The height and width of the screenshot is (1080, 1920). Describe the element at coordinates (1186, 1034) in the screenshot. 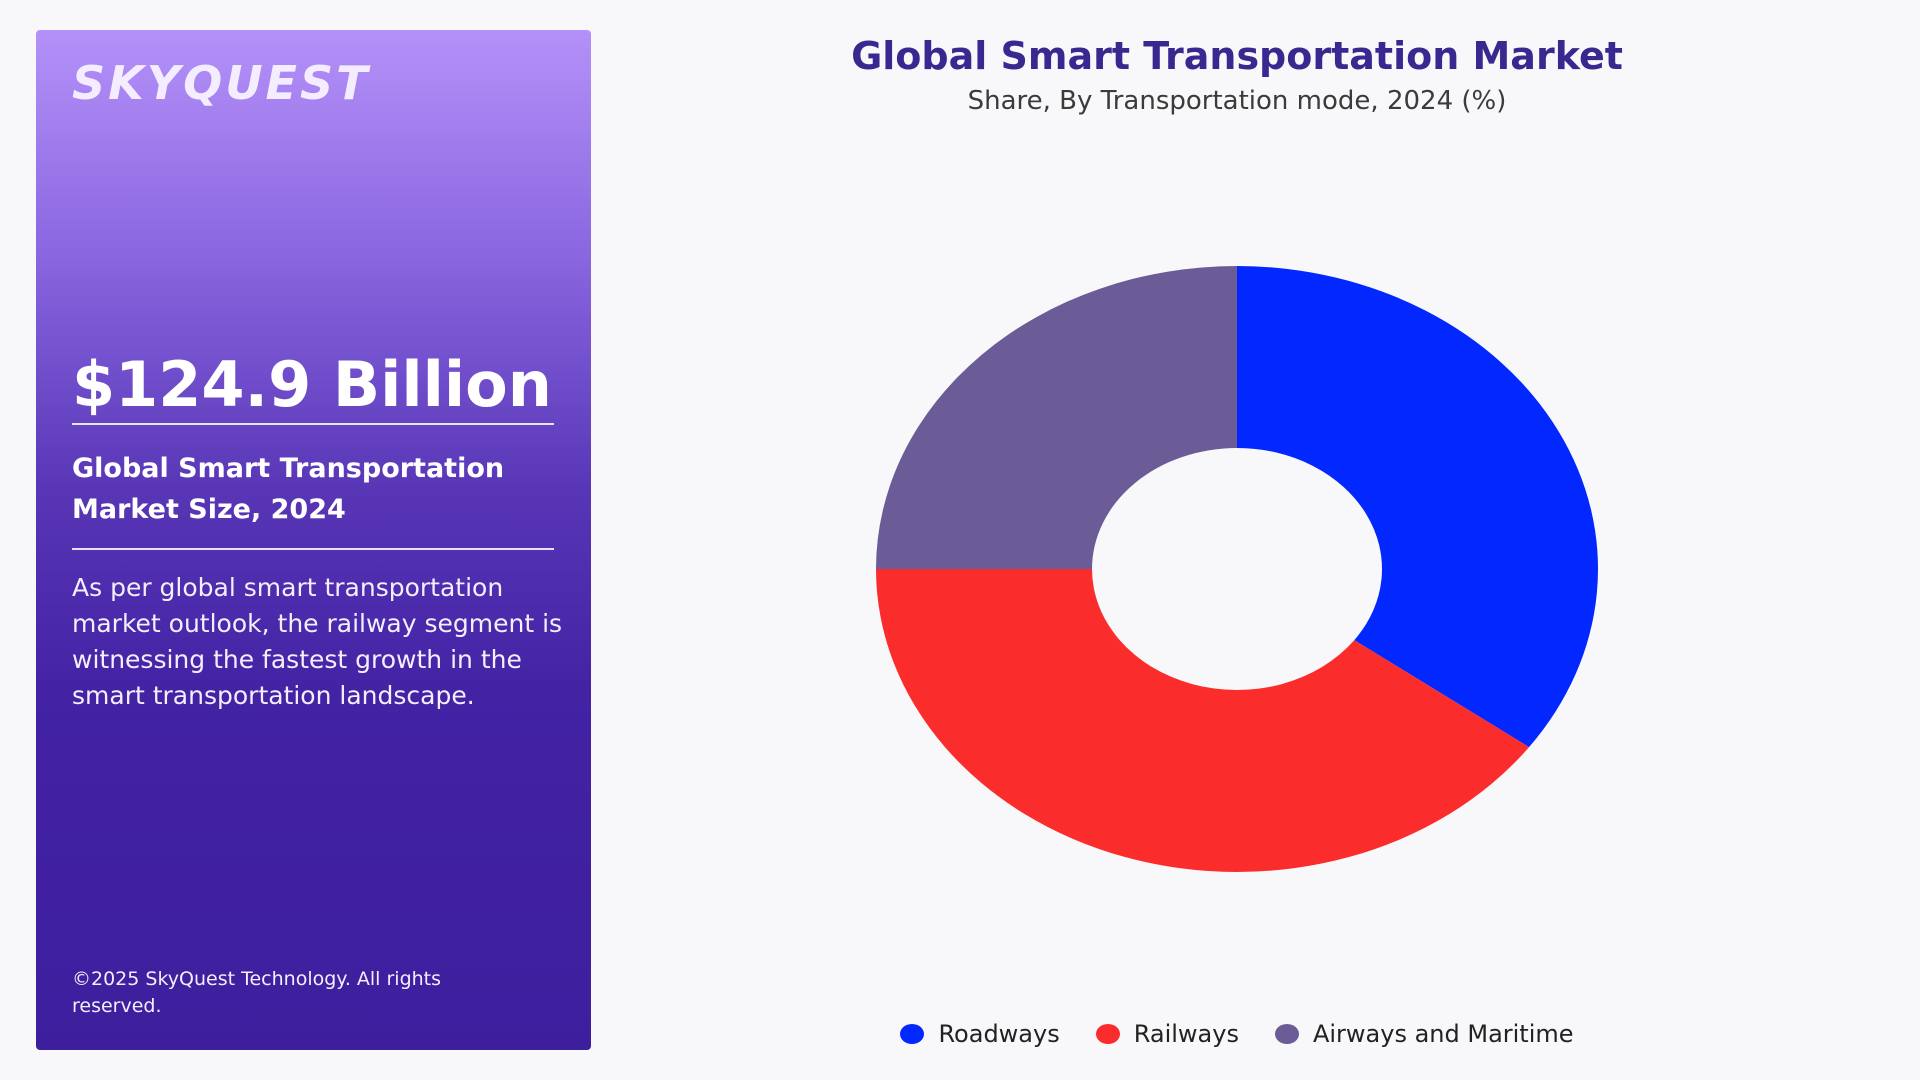

I see `legend-label: Railways` at that location.